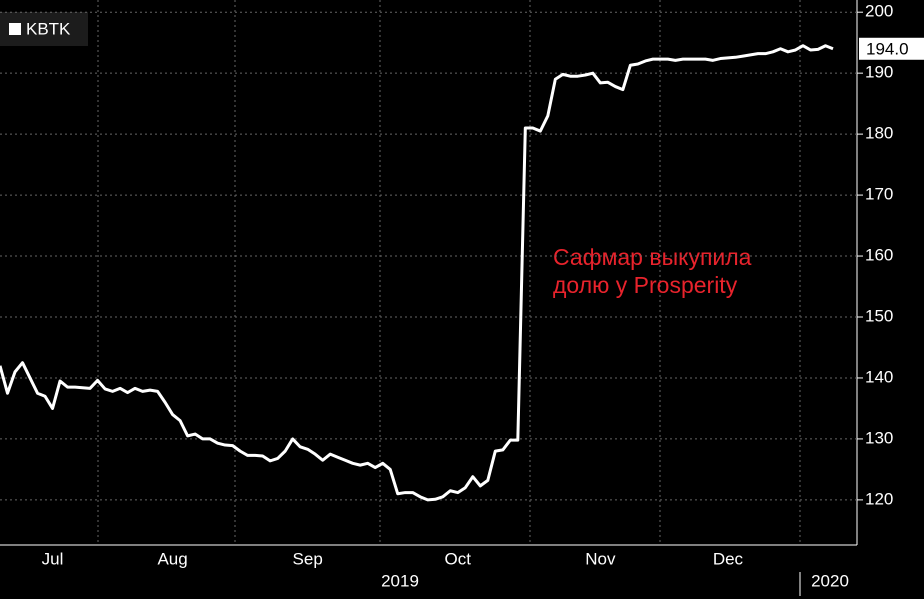  What do you see at coordinates (879, 194) in the screenshot?
I see `y-tick-label: 170` at bounding box center [879, 194].